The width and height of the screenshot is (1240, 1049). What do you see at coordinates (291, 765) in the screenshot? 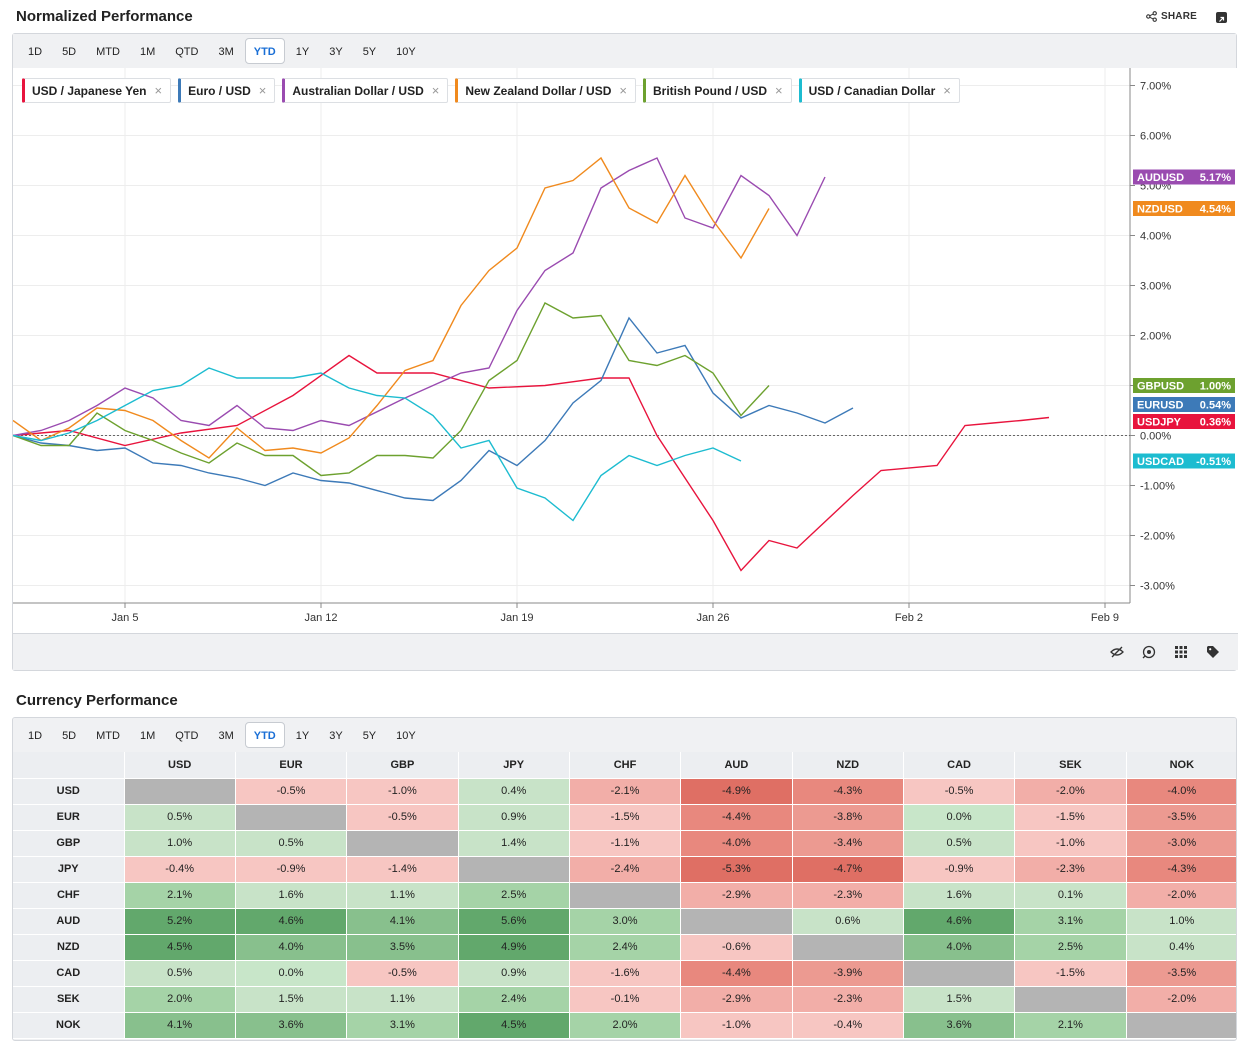
I see `column-header-eur: EUR` at bounding box center [291, 765].